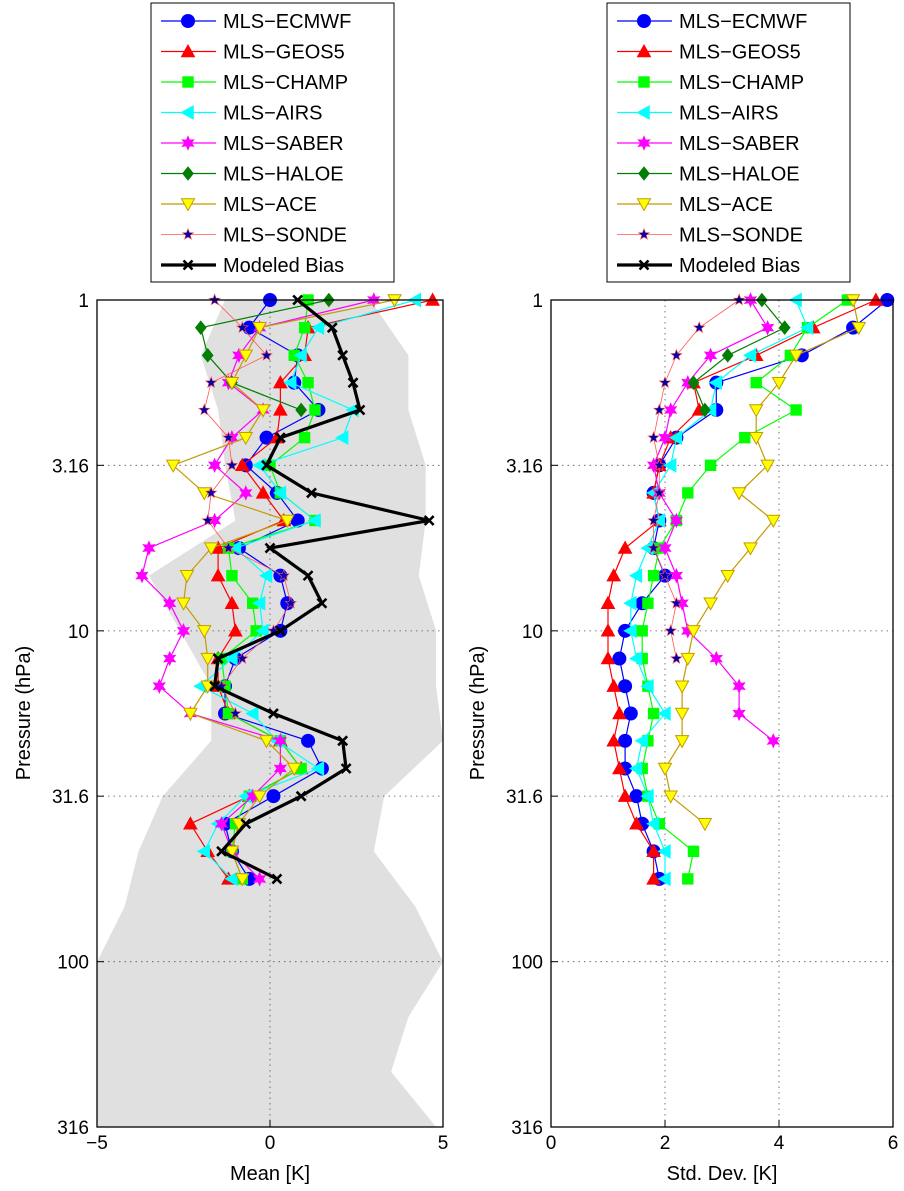 This screenshot has height=1191, width=904. Describe the element at coordinates (718, 589) in the screenshot. I see `series-mls-airs` at that location.